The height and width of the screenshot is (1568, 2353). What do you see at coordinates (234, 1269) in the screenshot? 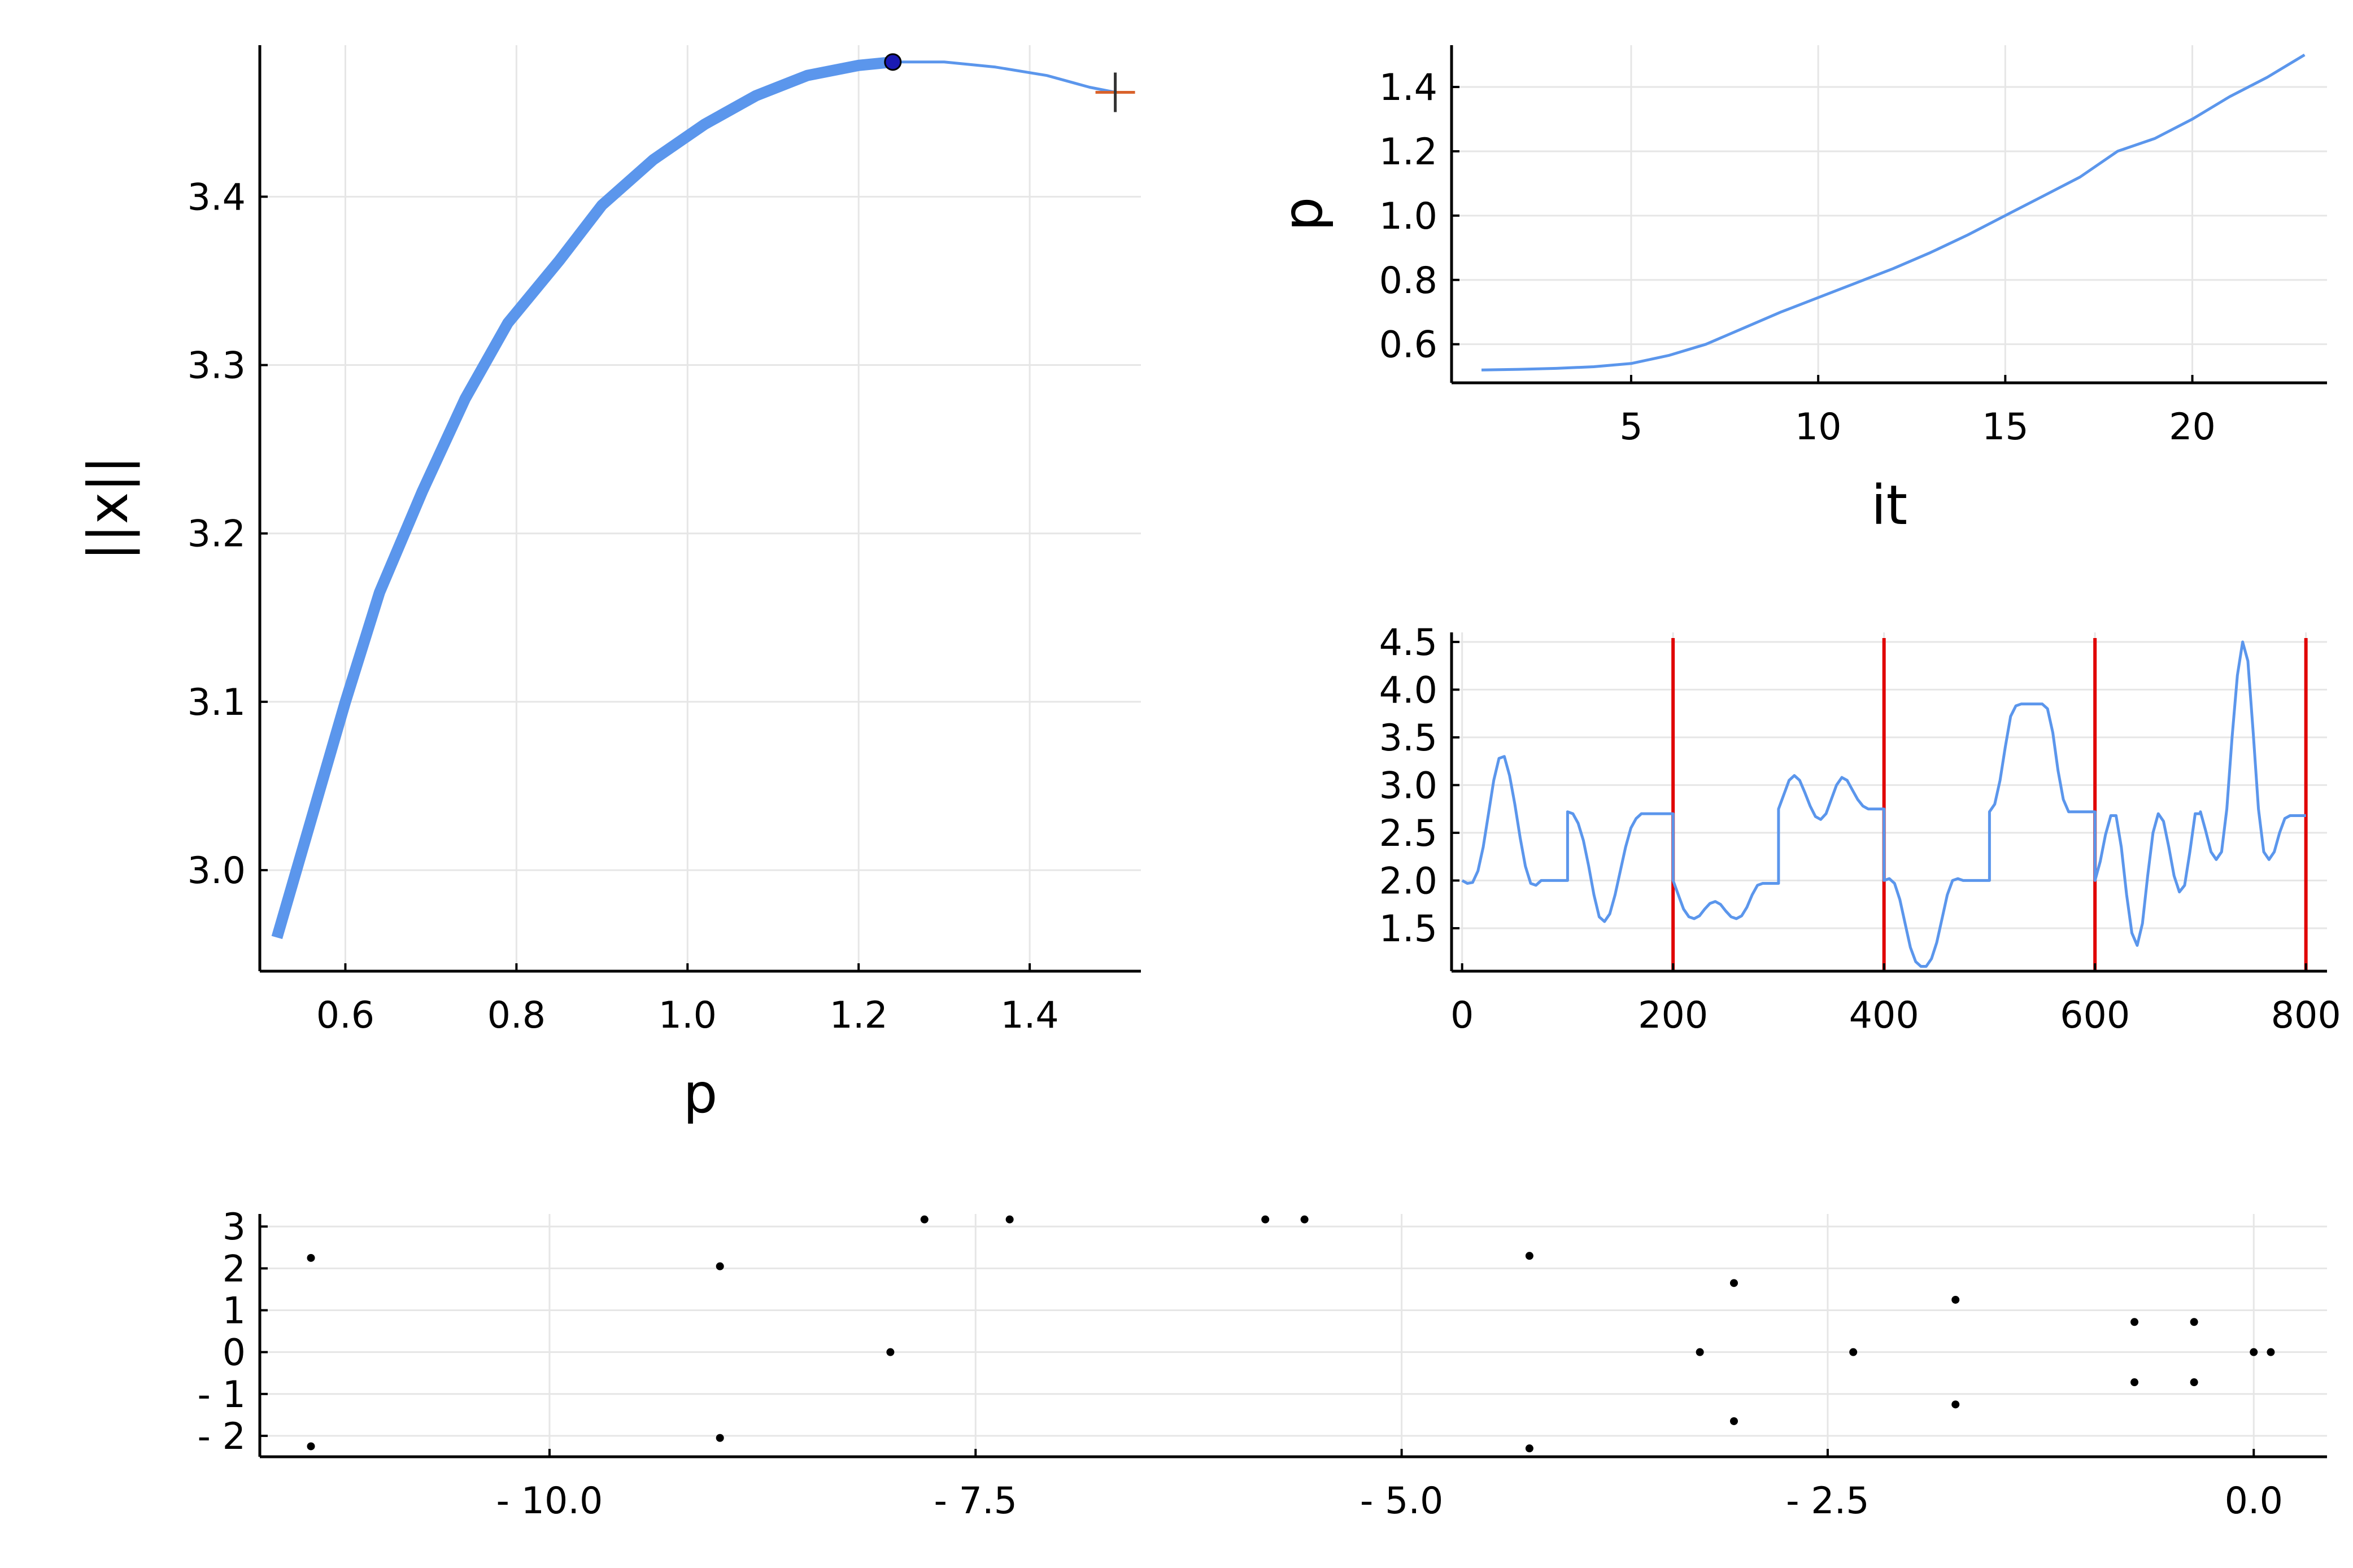
I see `y-tick-label: 2` at bounding box center [234, 1269].